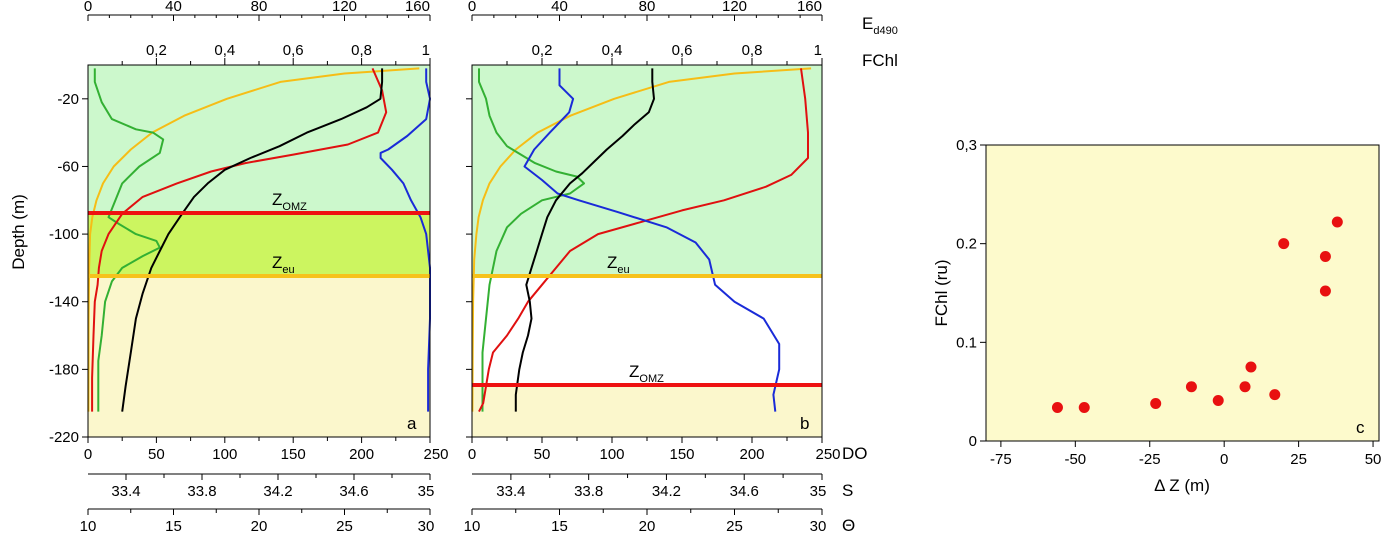 Image resolution: width=1390 pixels, height=544 pixels. I want to click on panel-b-euphotic-zone, so click(647, 170).